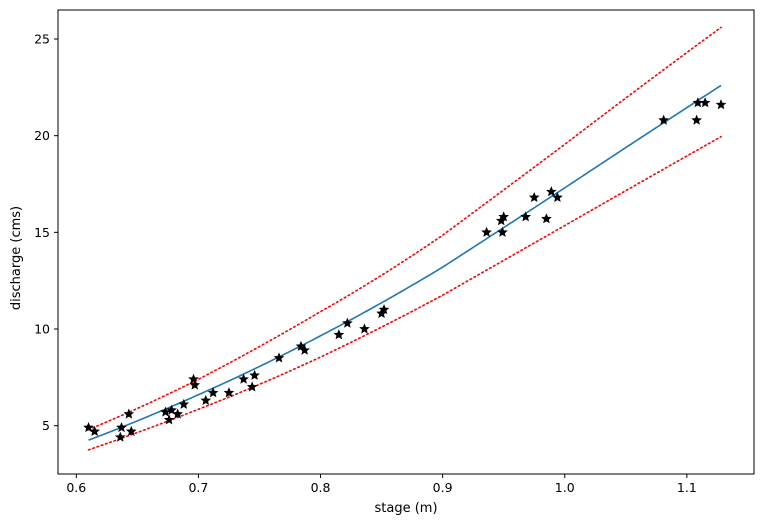 The width and height of the screenshot is (764, 525). I want to click on x-tick-label: 1.0, so click(565, 487).